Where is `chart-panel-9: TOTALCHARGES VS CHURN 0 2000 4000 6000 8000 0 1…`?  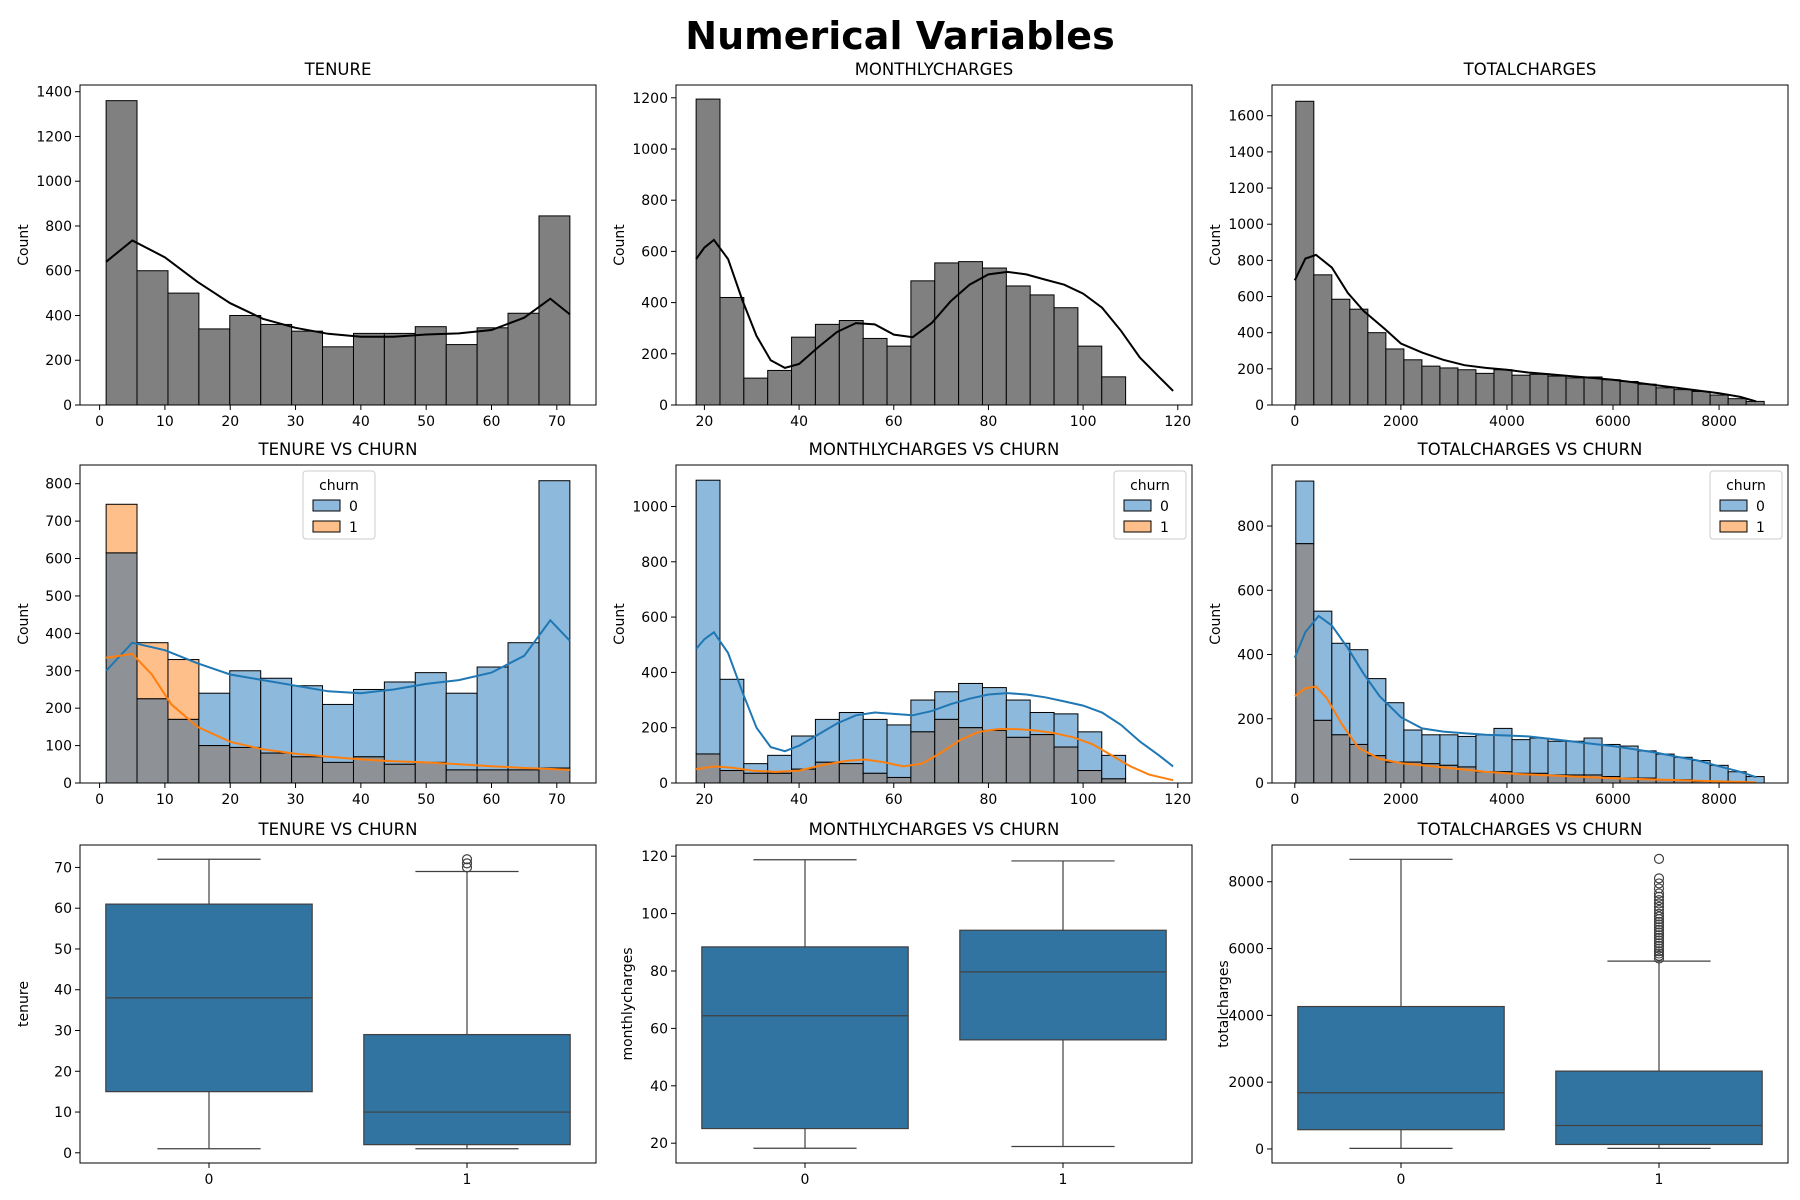
chart-panel-9: TOTALCHARGES VS CHURN 0 2000 4000 6000 8000 0 1… is located at coordinates (1502, 1004).